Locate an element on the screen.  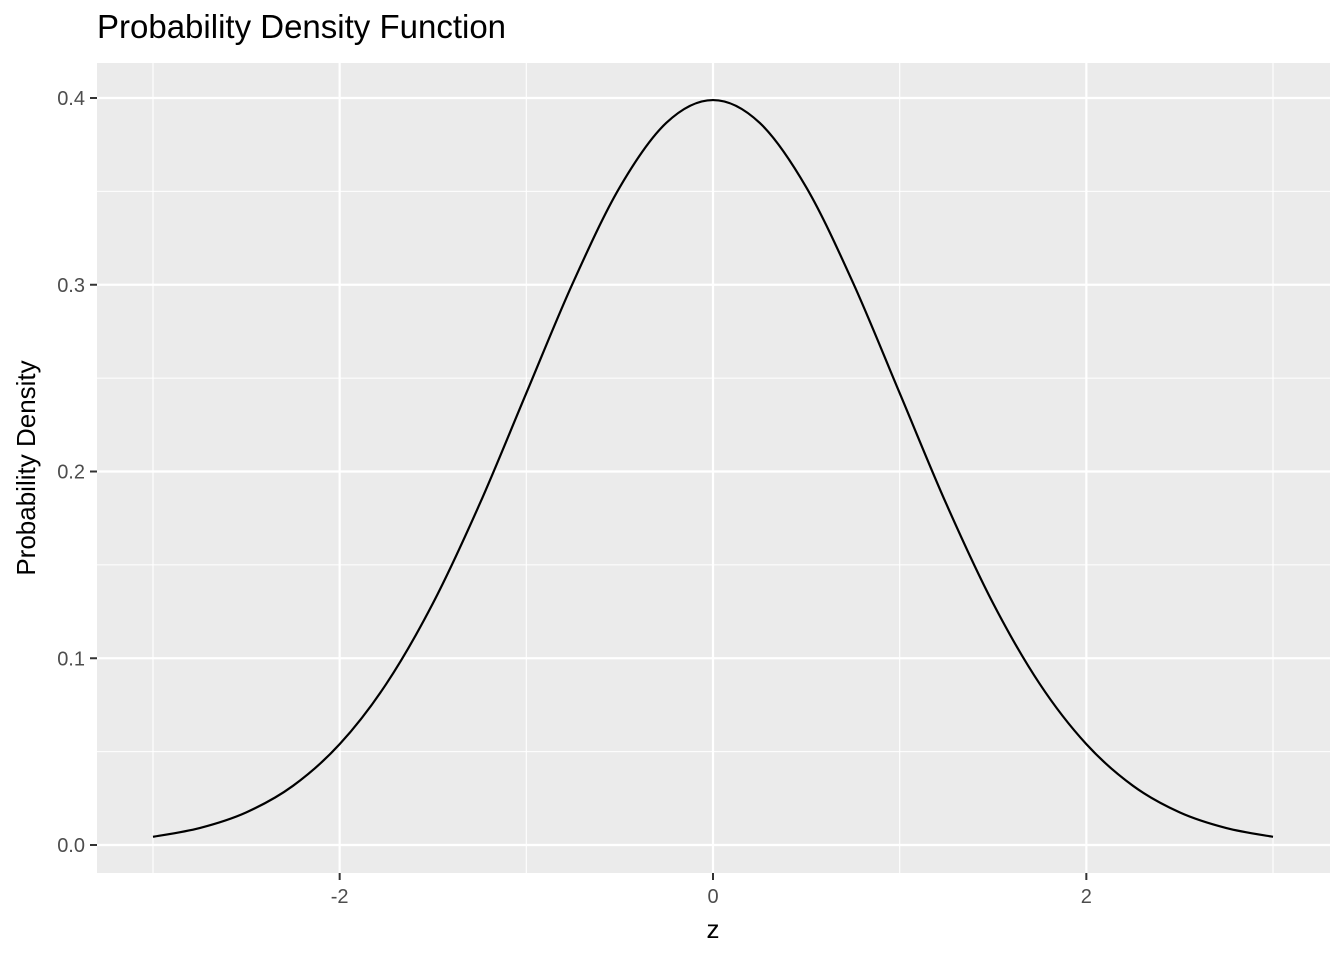
x-axis-ticks: -2 0 2 is located at coordinates (711, 890).